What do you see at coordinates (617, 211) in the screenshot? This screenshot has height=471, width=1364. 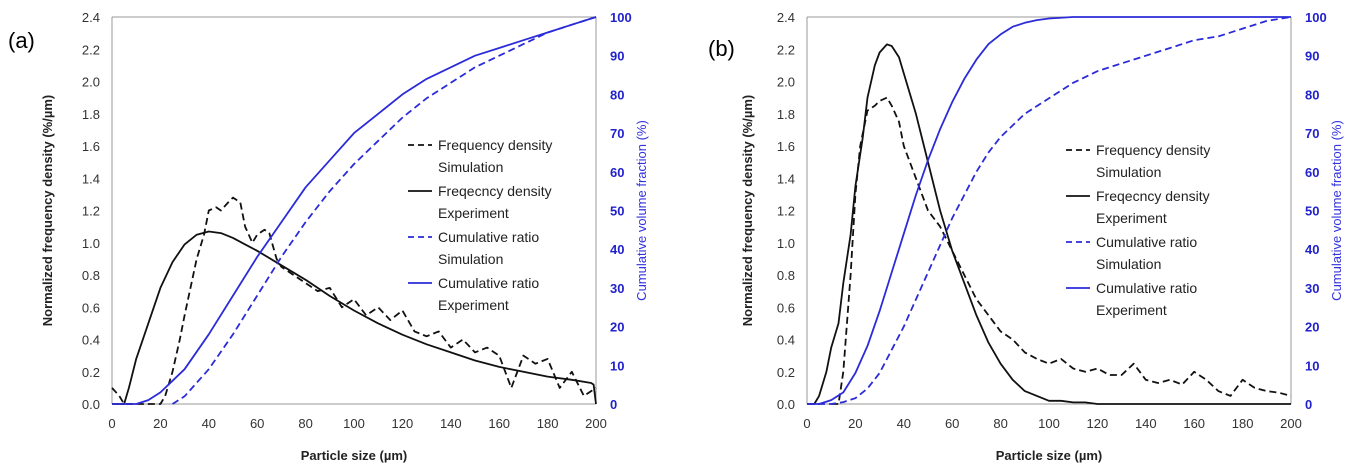 I see `y2-tick-label: 50` at bounding box center [617, 211].